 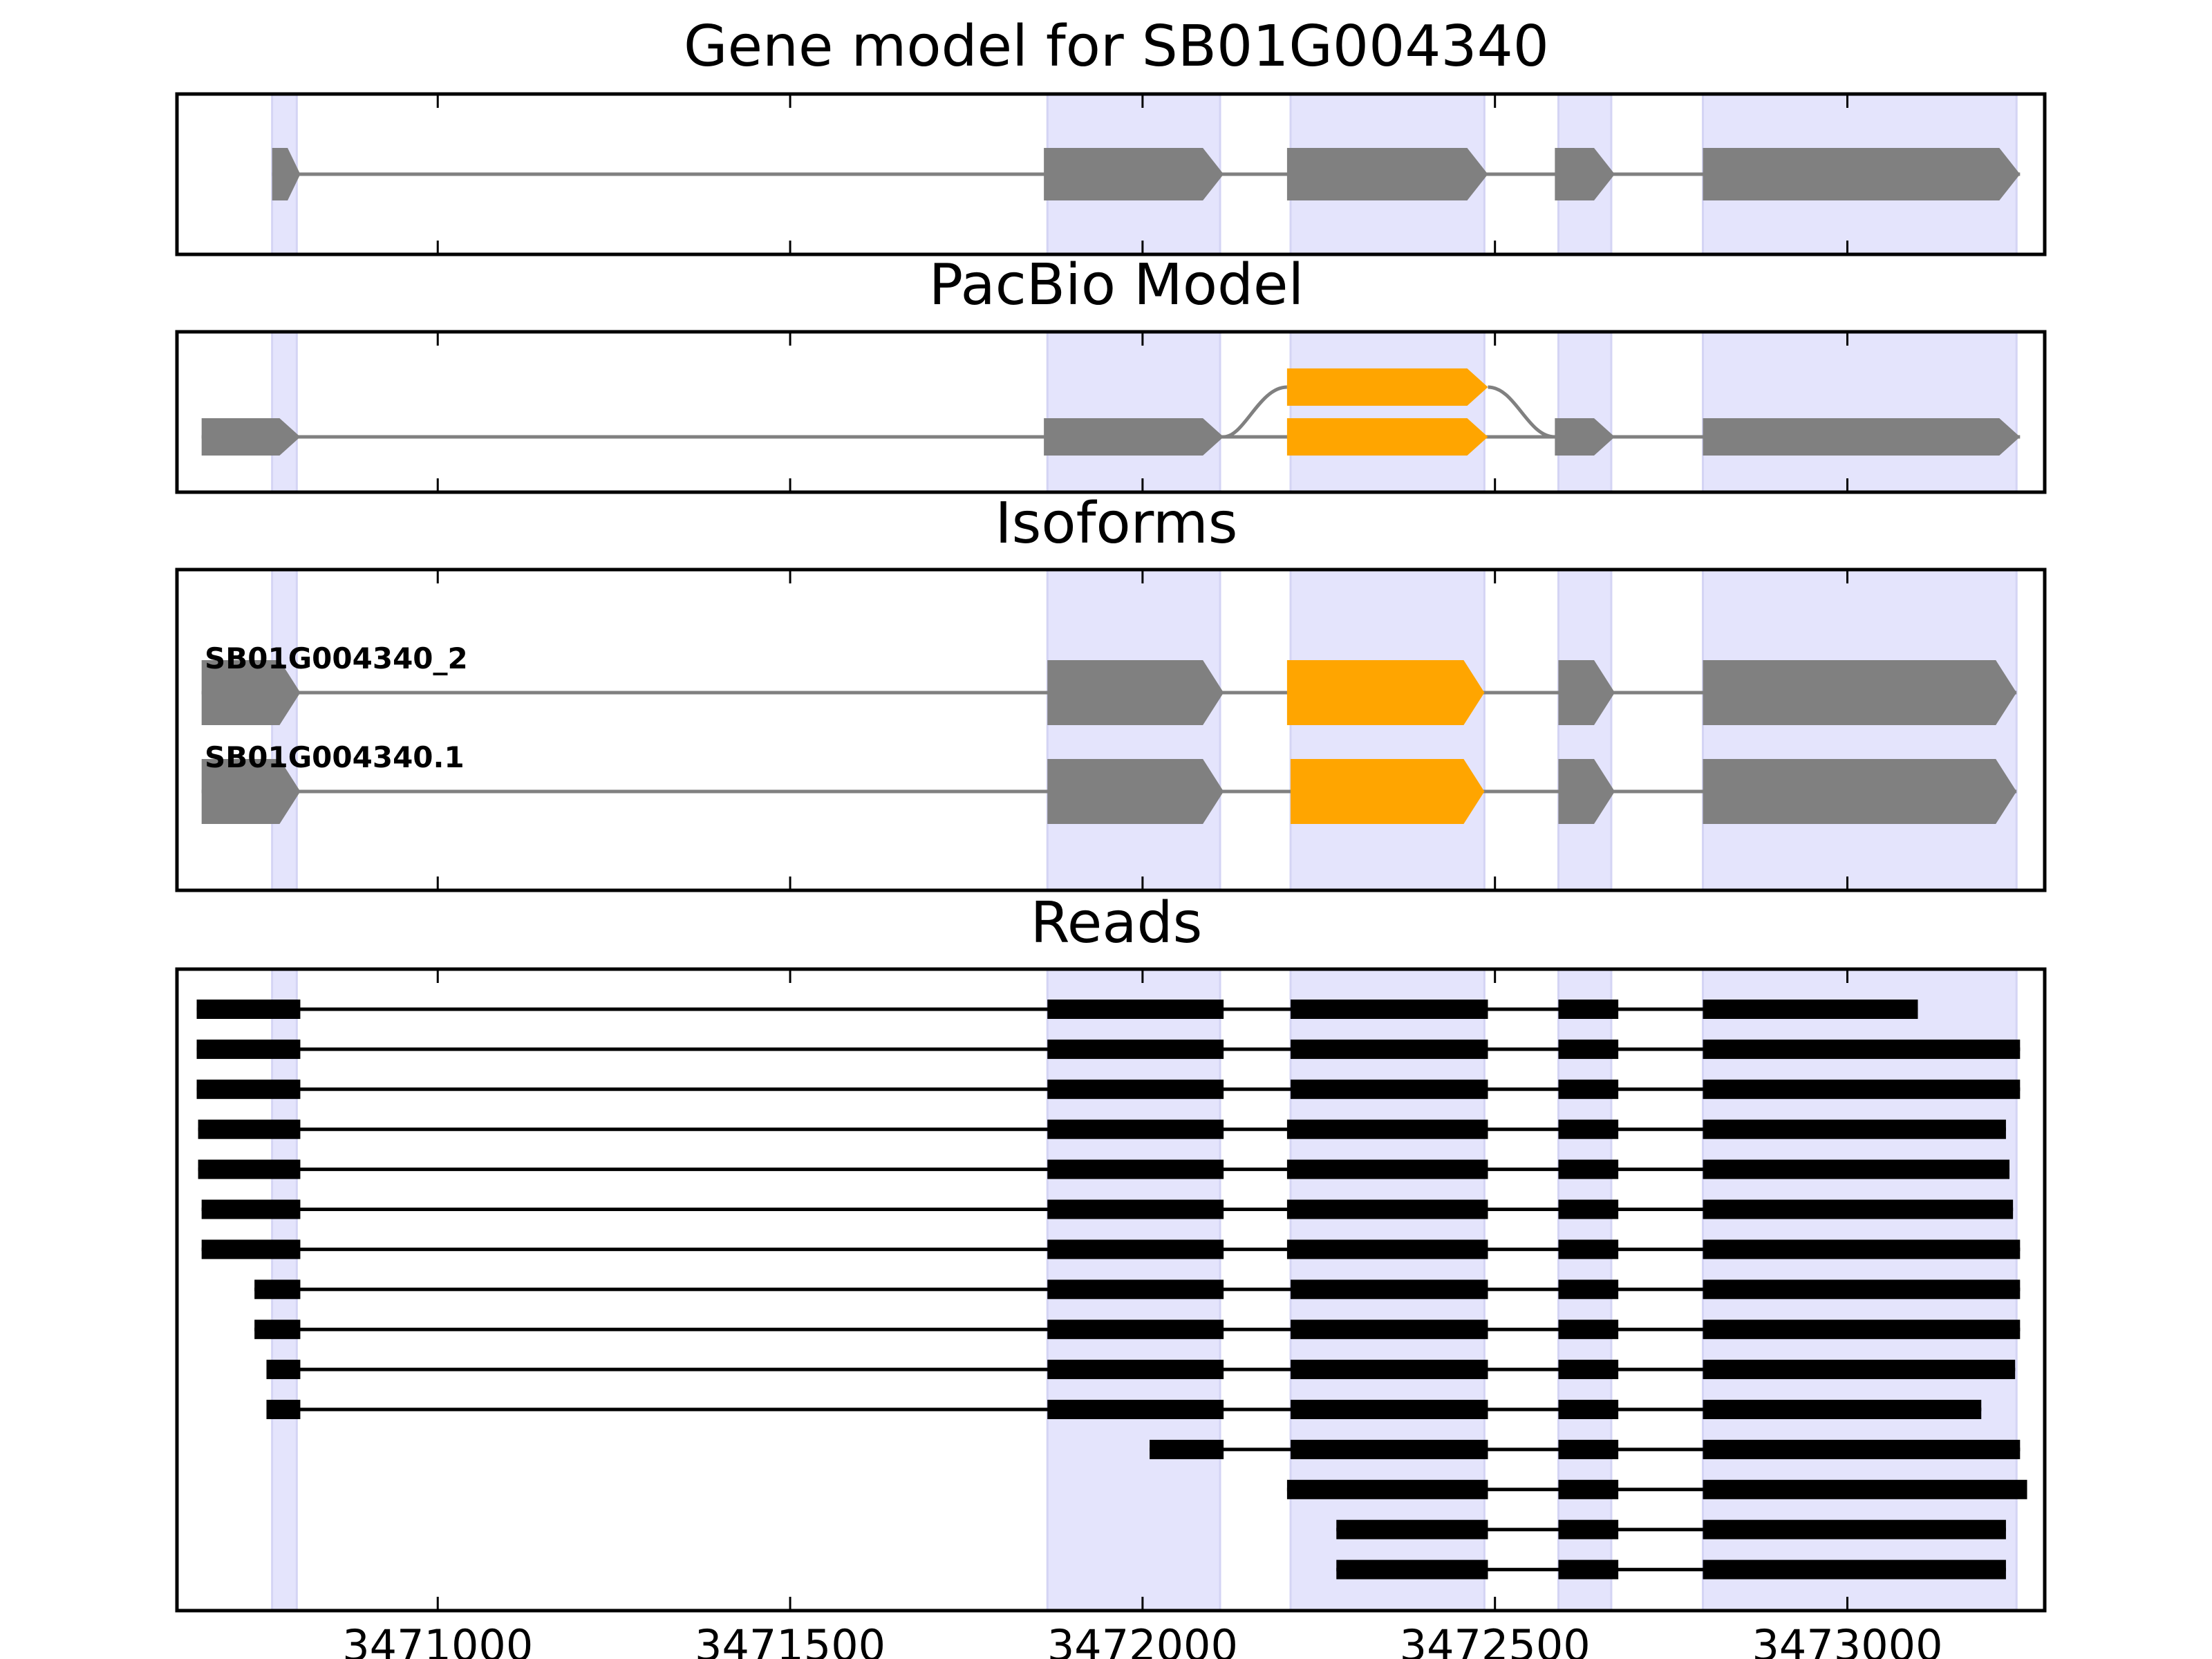 What do you see at coordinates (1117, 923) in the screenshot?
I see `reads-title: Reads` at bounding box center [1117, 923].